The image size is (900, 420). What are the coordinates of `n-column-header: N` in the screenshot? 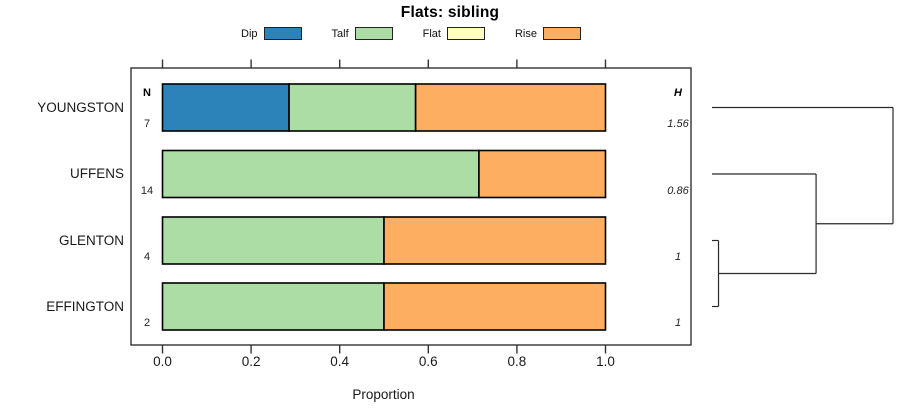 It's located at (147, 93).